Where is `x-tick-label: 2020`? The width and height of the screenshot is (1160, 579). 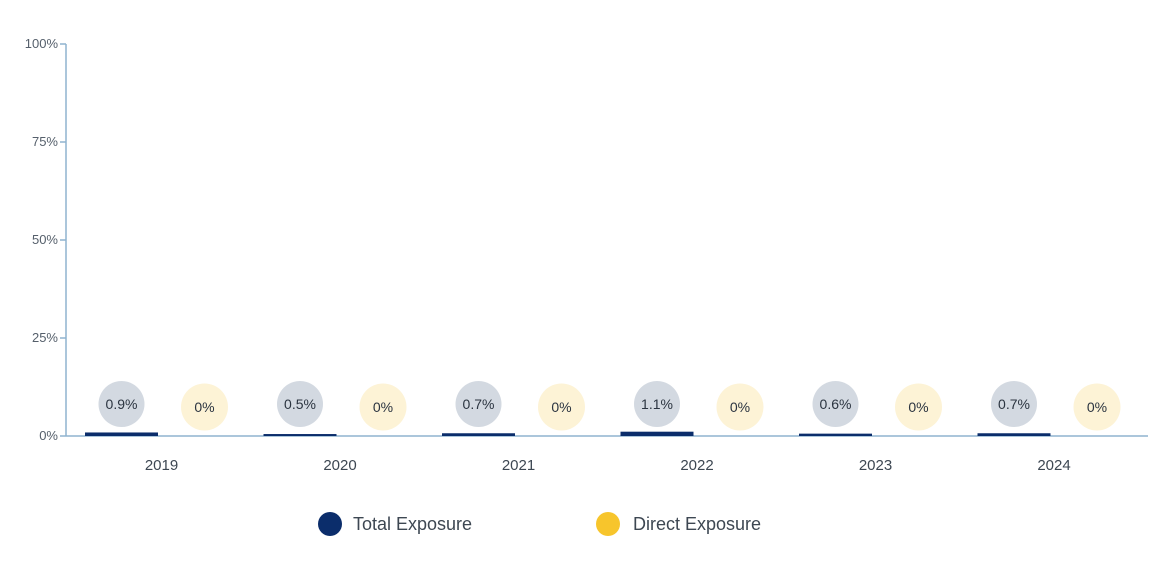
x-tick-label: 2020 is located at coordinates (339, 465).